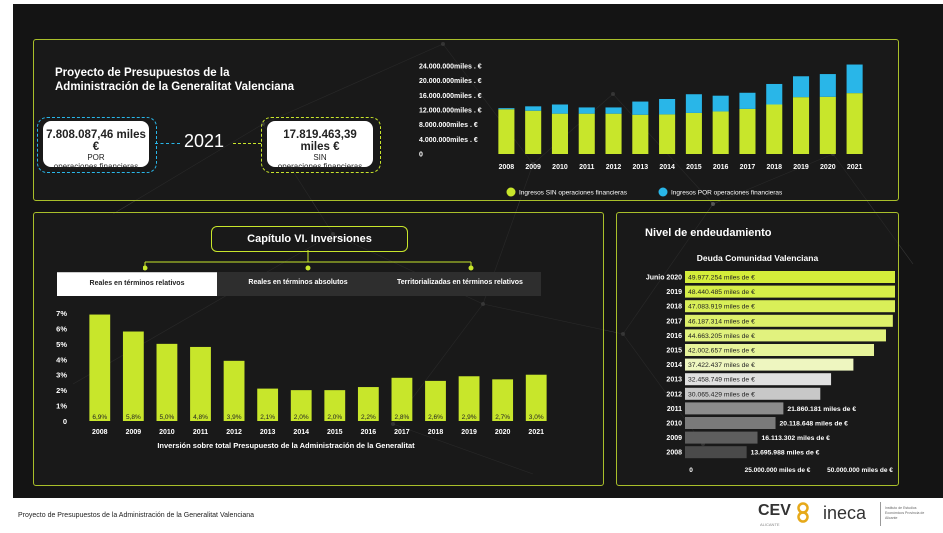 This screenshot has height=533, width=943. I want to click on inv-xtick-label: 2019, so click(469, 432).